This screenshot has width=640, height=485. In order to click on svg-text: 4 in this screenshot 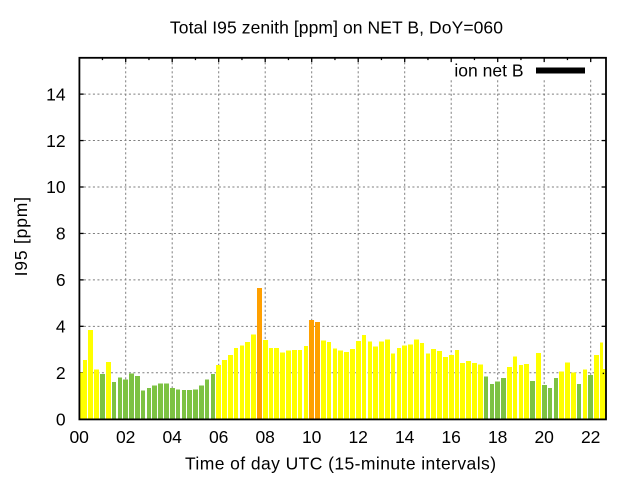, I will do `click(61, 327)`.